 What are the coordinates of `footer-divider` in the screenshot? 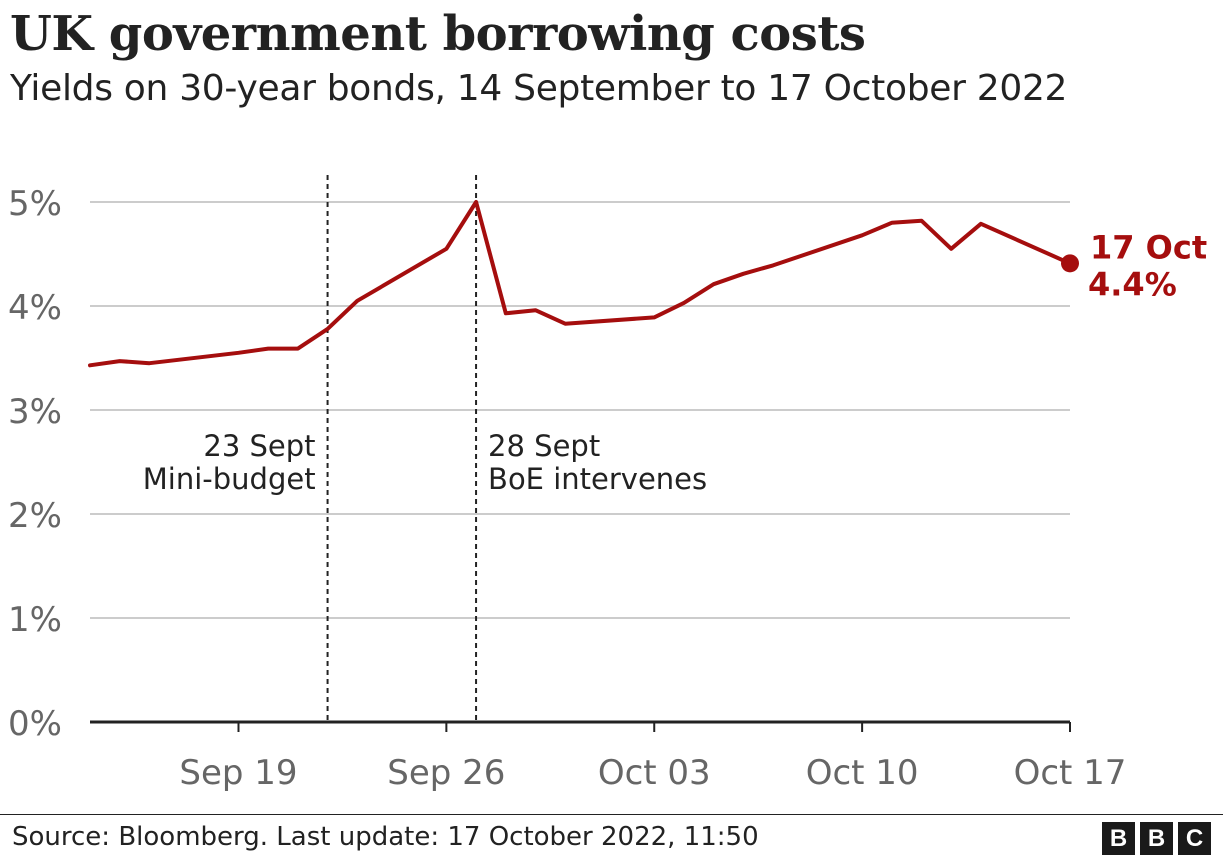 It's located at (611, 814).